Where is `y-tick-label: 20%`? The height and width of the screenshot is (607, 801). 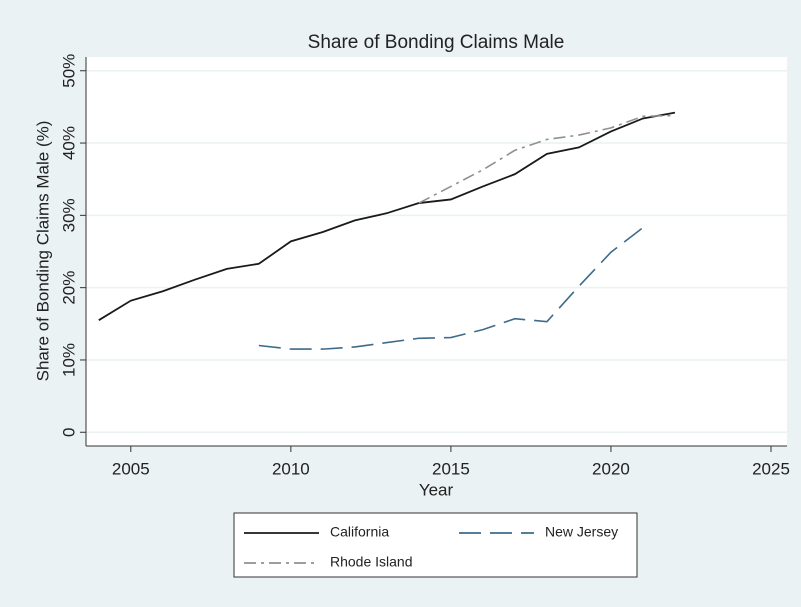
y-tick-label: 20% is located at coordinates (68, 288).